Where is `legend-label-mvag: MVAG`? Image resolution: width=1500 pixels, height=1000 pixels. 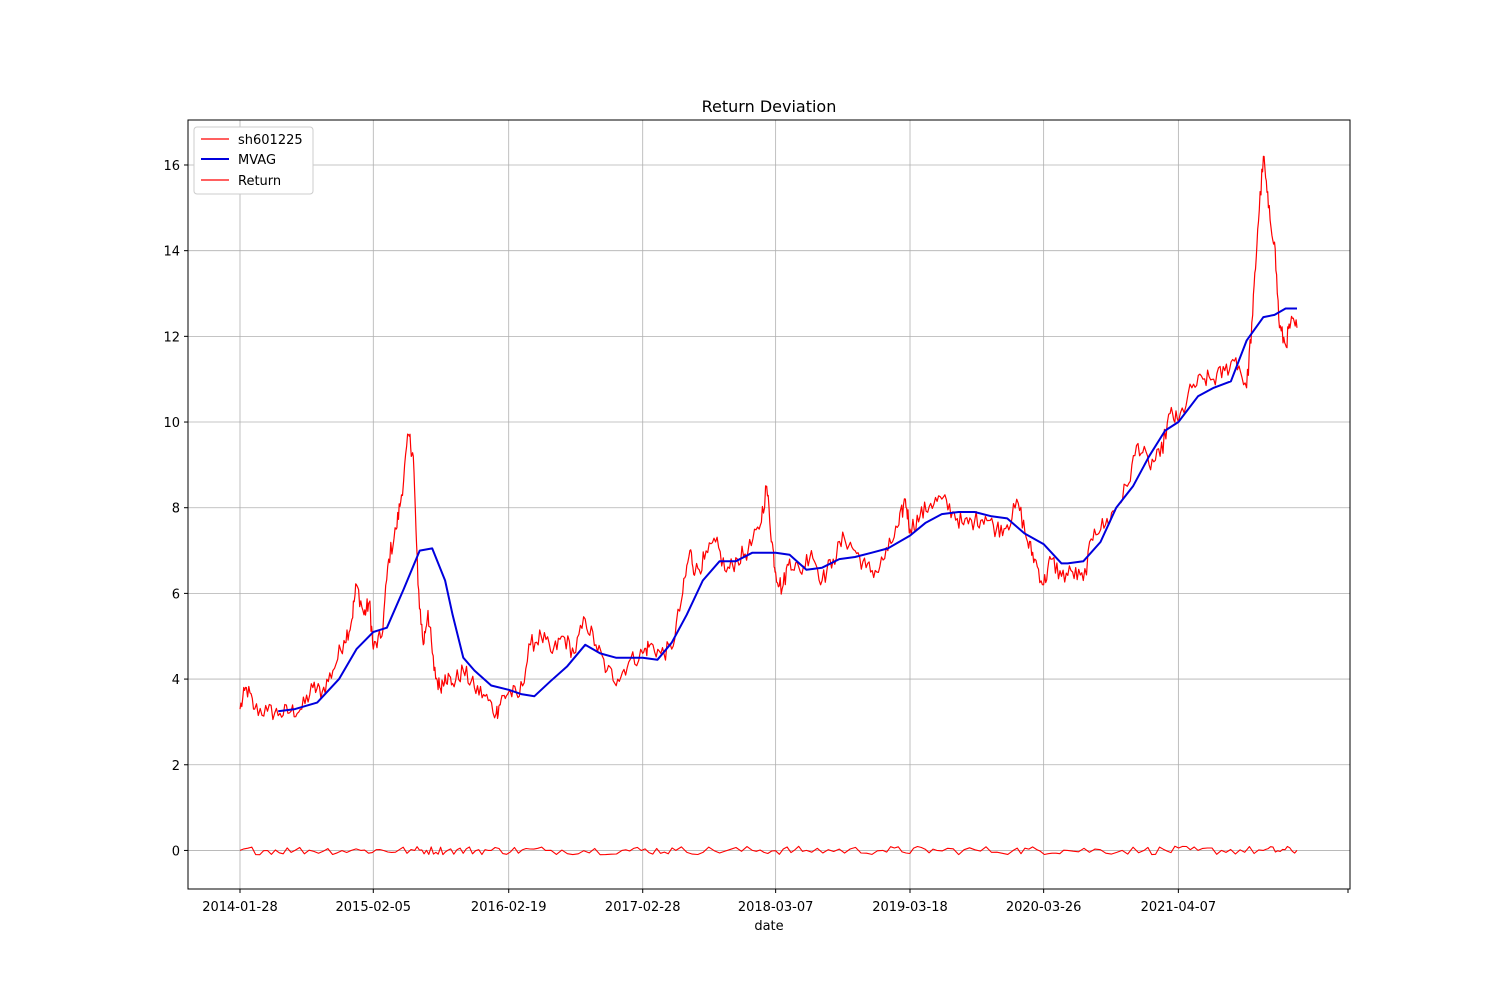
legend-label-mvag: MVAG is located at coordinates (257, 160).